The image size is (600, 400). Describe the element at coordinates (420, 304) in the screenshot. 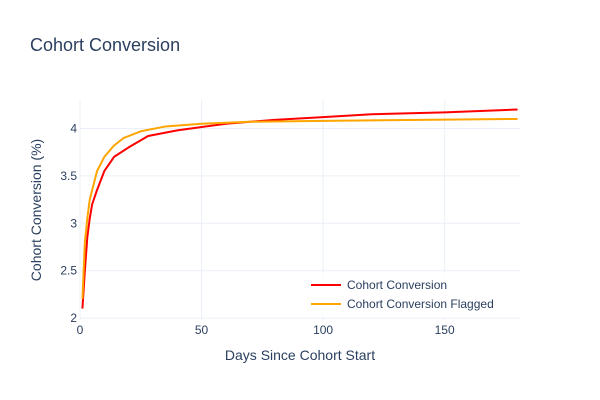

I see `legend-label: Cohort Conversion Flagged` at that location.